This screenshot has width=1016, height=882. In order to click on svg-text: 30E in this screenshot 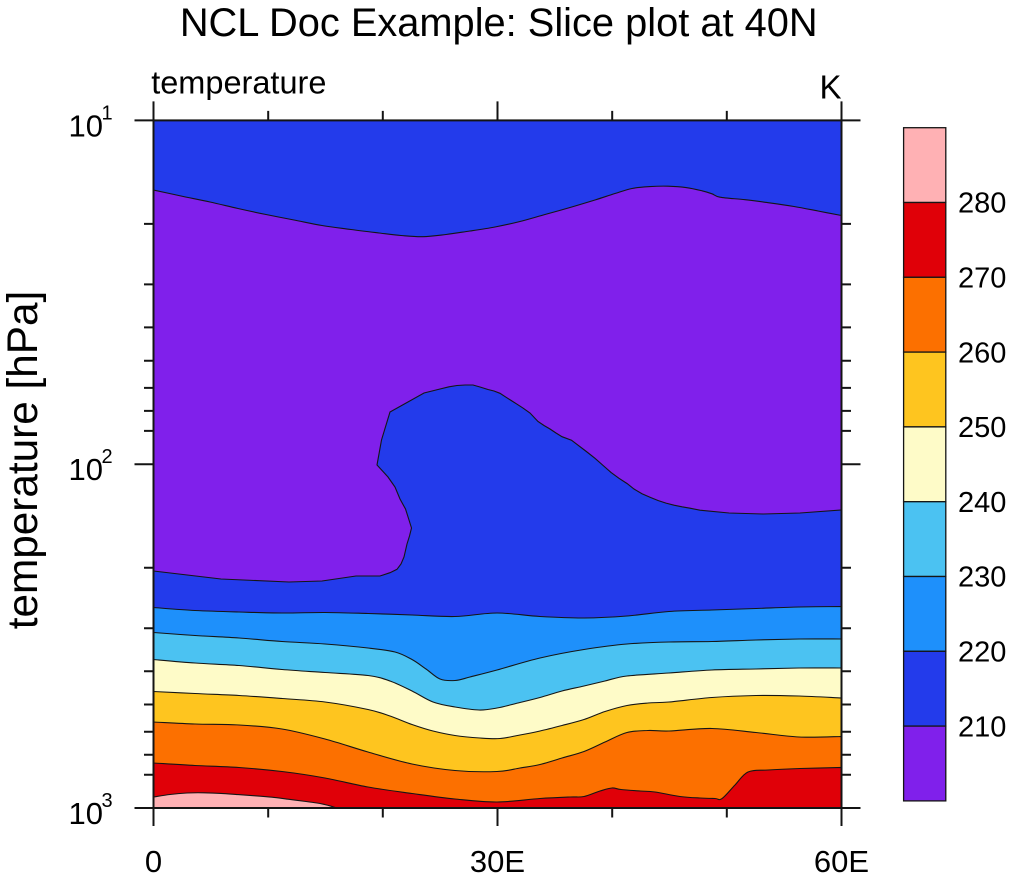, I will do `click(497, 861)`.